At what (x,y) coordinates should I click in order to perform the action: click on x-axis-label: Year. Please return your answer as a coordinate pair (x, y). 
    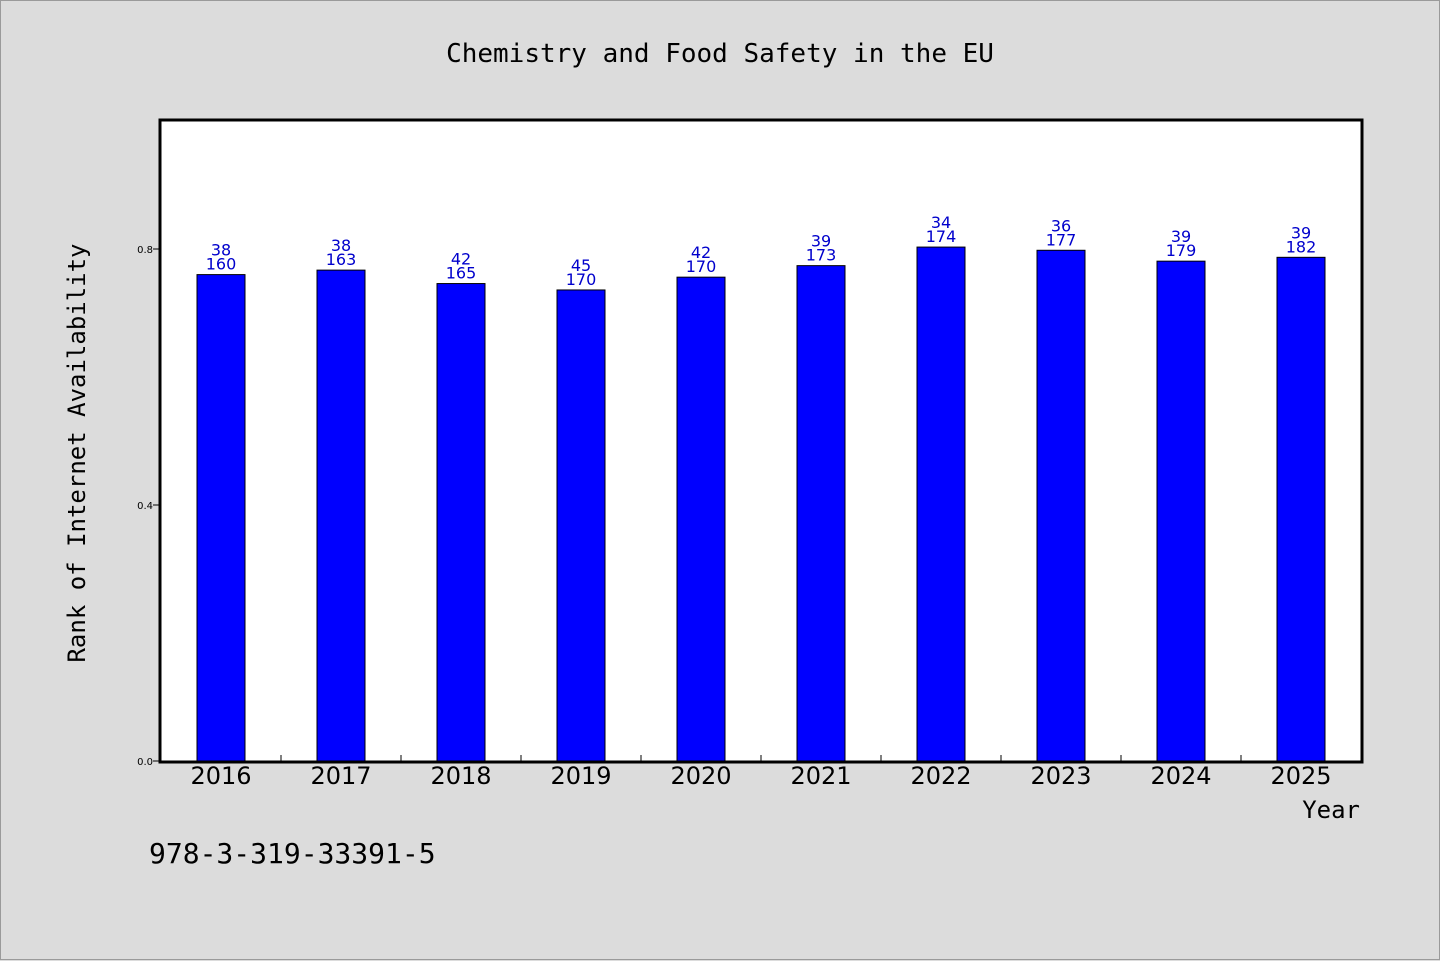
    Looking at the image, I should click on (1331, 810).